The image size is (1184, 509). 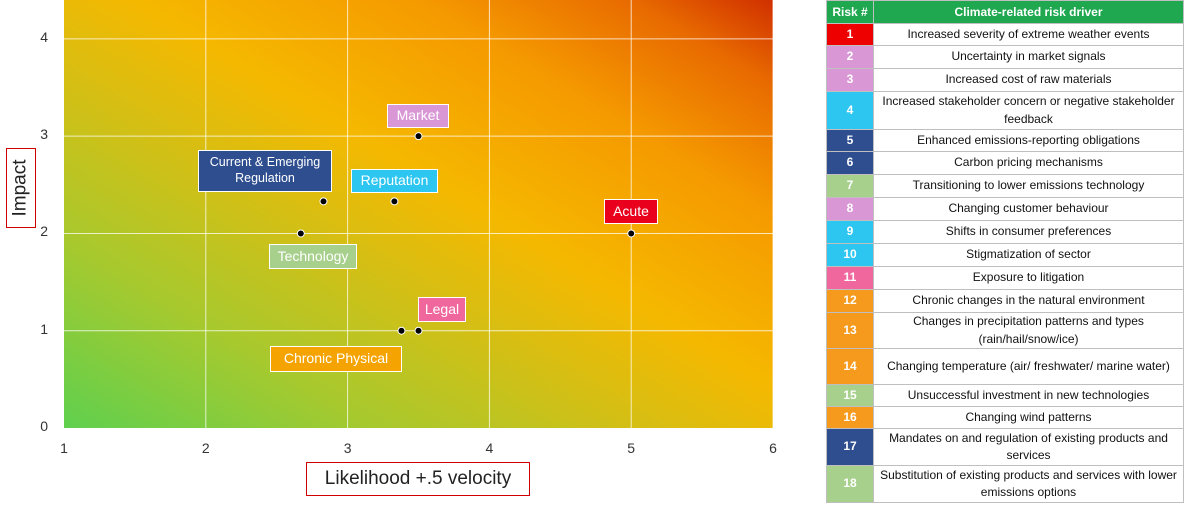 I want to click on risk-number-cell: 5, so click(x=850, y=140).